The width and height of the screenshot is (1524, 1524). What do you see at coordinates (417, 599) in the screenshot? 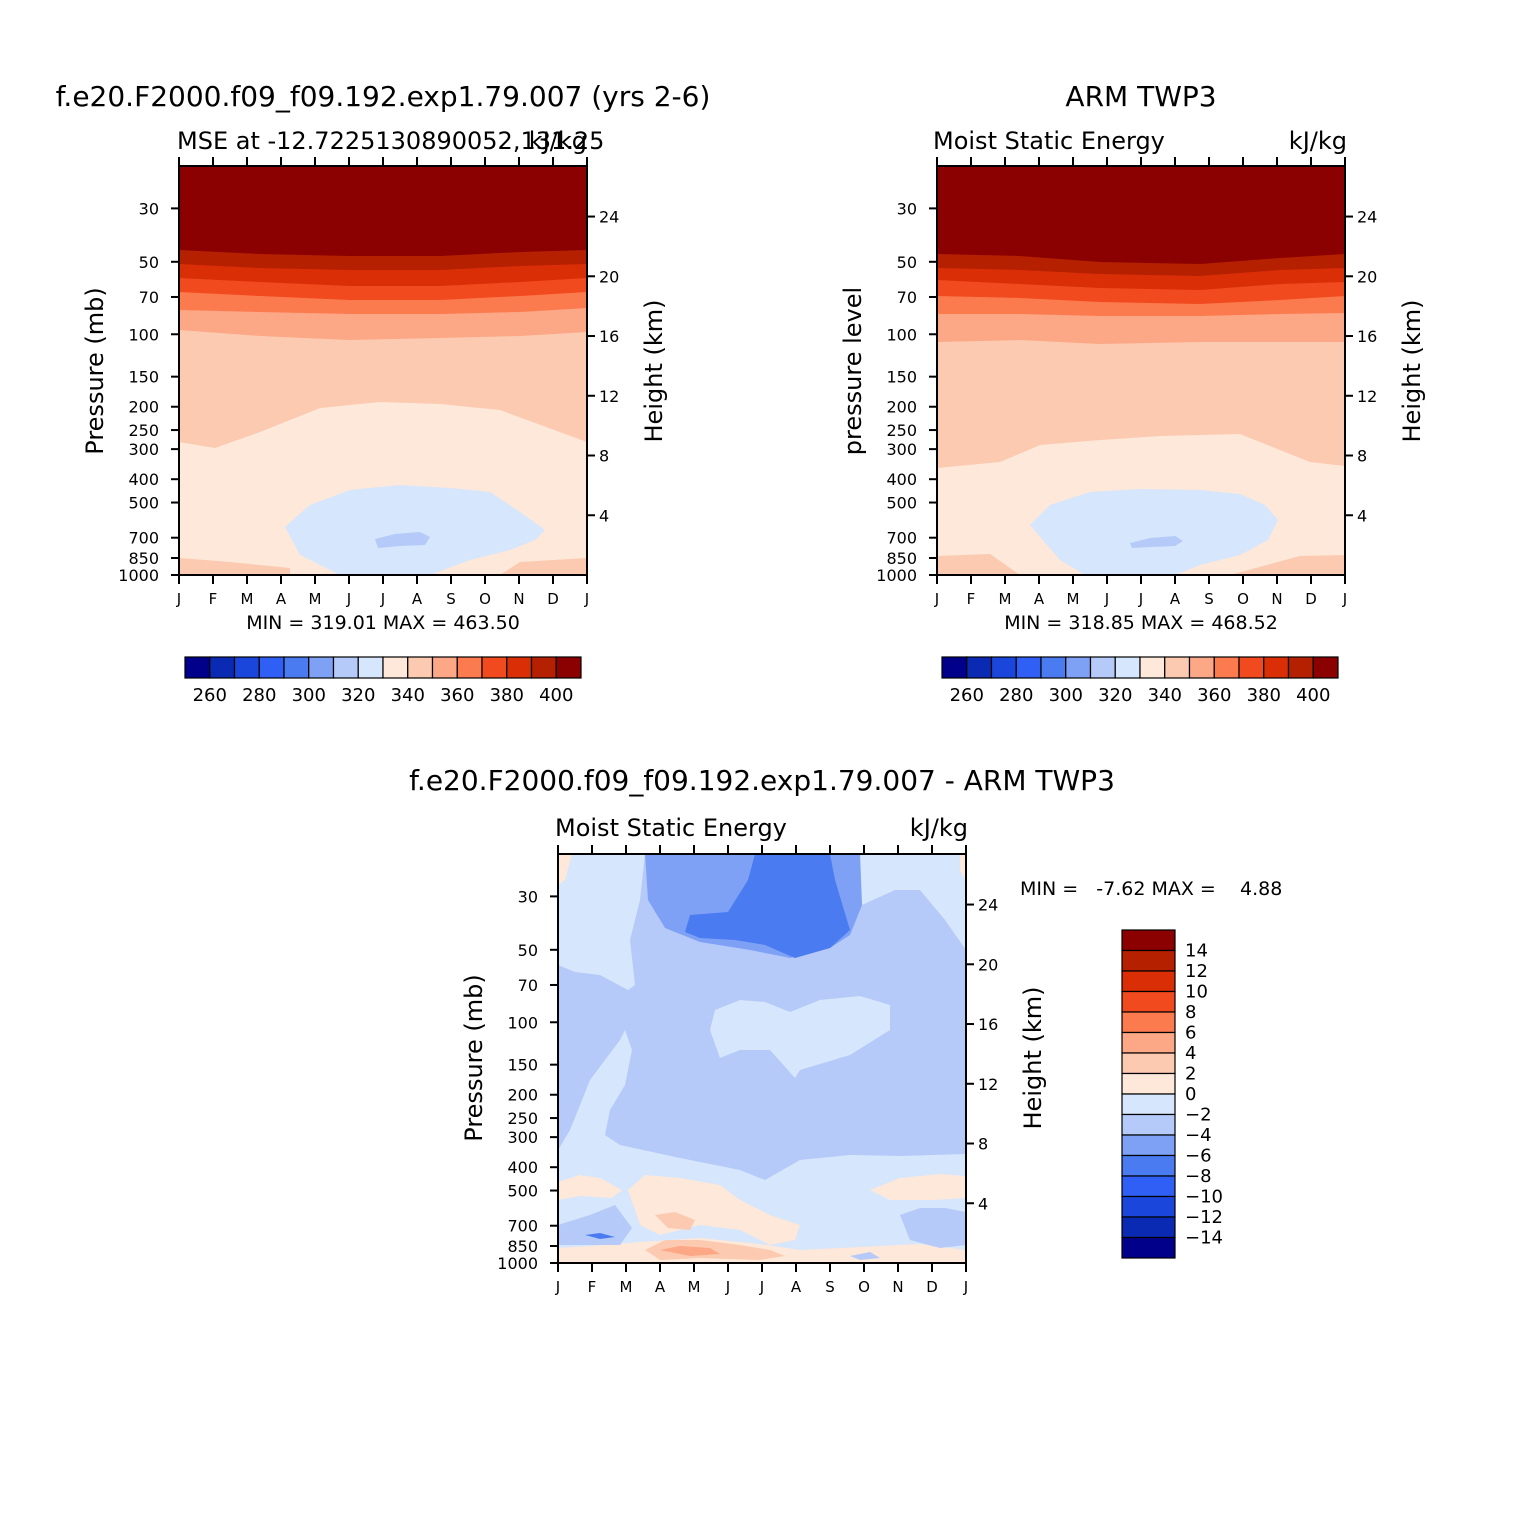
I see `month-tick-label: A` at bounding box center [417, 599].